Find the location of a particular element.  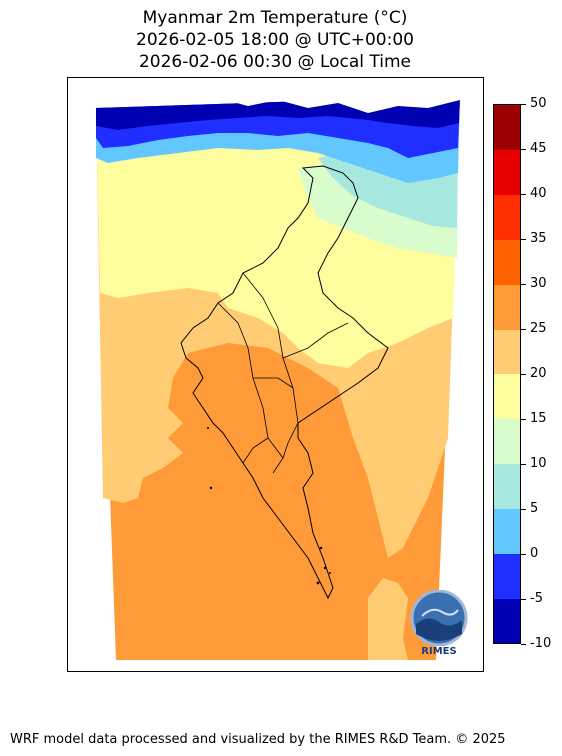

colorbar-tick-label: 50 is located at coordinates (538, 103).